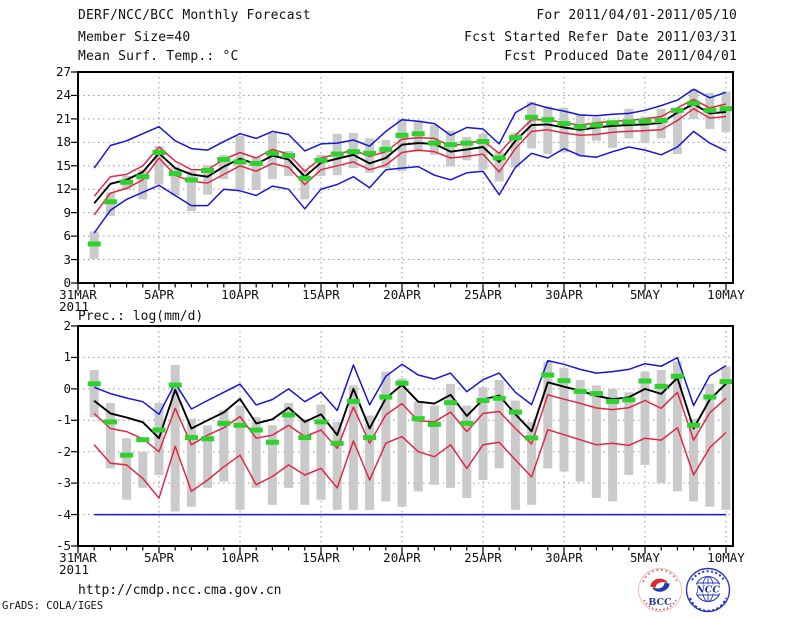 This screenshot has height=618, width=800. What do you see at coordinates (620, 56) in the screenshot?
I see `produced-date-label: Fcst Produced Date 2011/04/01` at bounding box center [620, 56].